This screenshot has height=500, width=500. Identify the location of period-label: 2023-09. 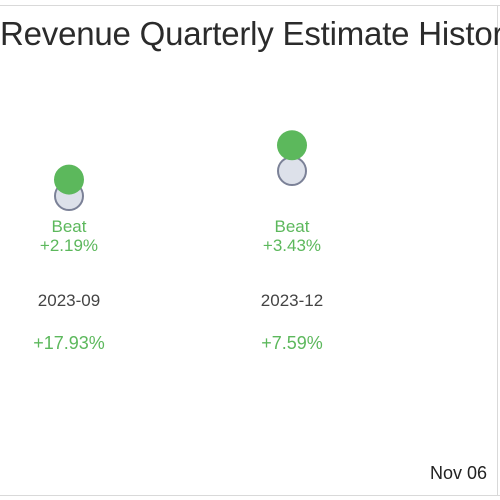
(69, 300).